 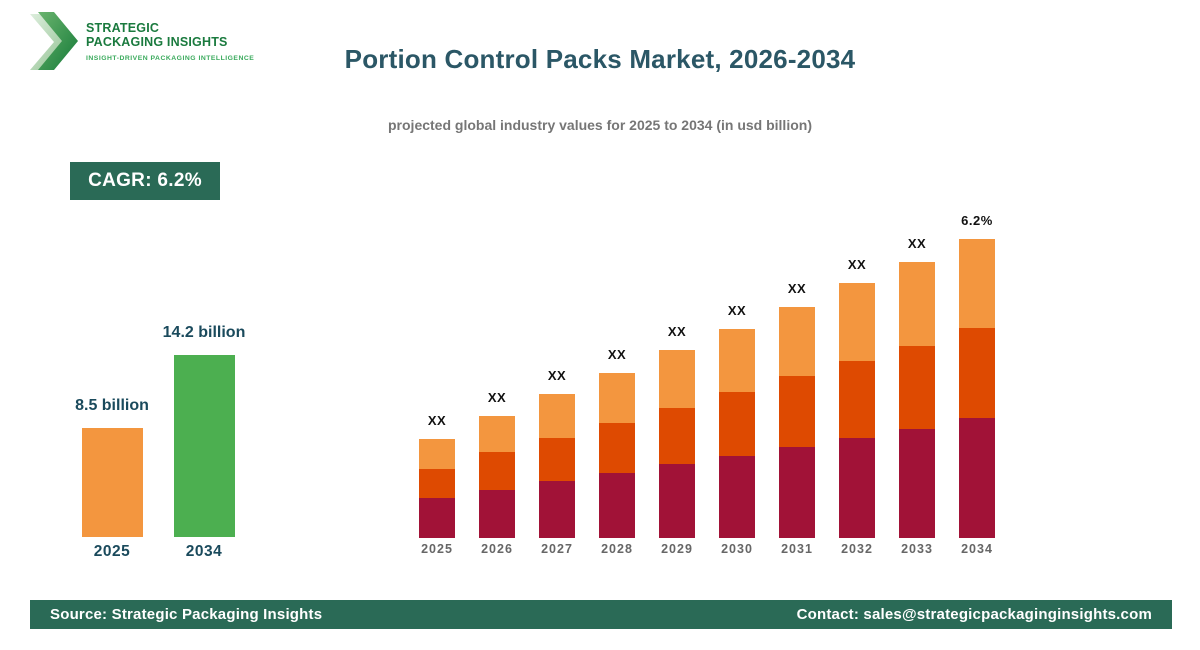 I want to click on stacked-bar-column: XX 2032, so click(x=857, y=382).